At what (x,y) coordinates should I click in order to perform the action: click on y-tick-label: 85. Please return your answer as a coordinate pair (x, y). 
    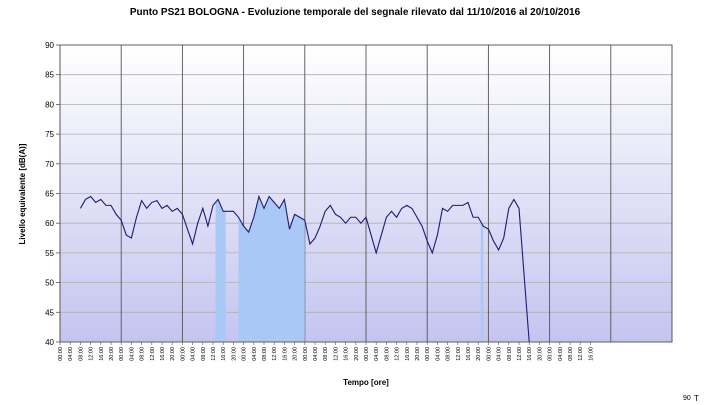
    Looking at the image, I should click on (49, 75).